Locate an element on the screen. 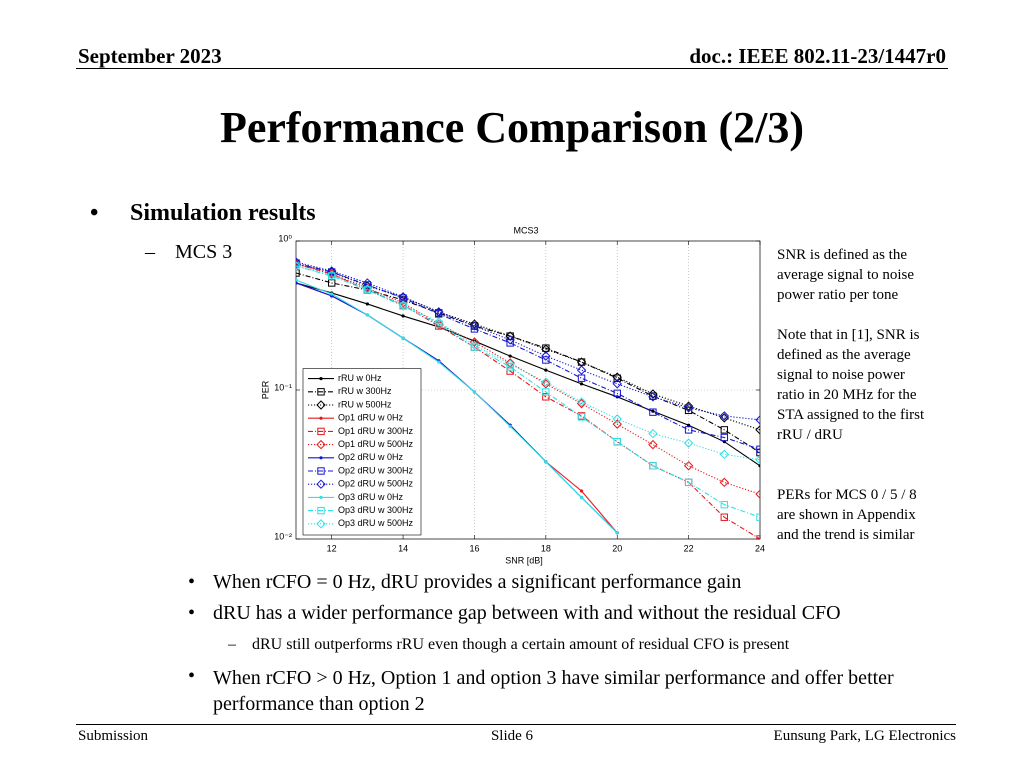 Image resolution: width=1024 pixels, height=768 pixels. y-axis-label: PER is located at coordinates (265, 389).